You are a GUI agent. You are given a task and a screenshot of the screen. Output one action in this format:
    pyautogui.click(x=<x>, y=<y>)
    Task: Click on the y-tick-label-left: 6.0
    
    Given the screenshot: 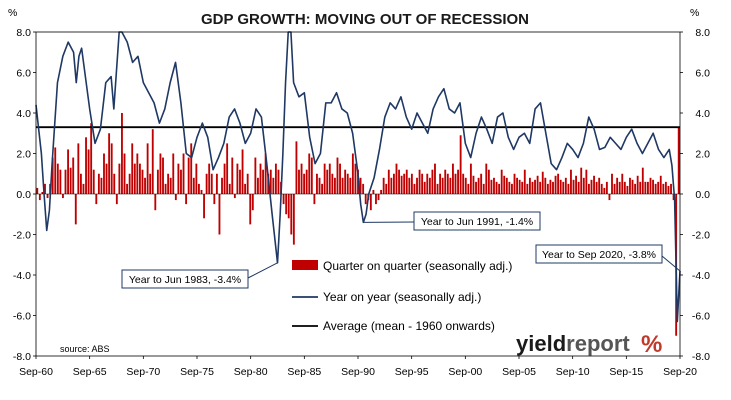 What is the action you would take?
    pyautogui.click(x=23, y=74)
    